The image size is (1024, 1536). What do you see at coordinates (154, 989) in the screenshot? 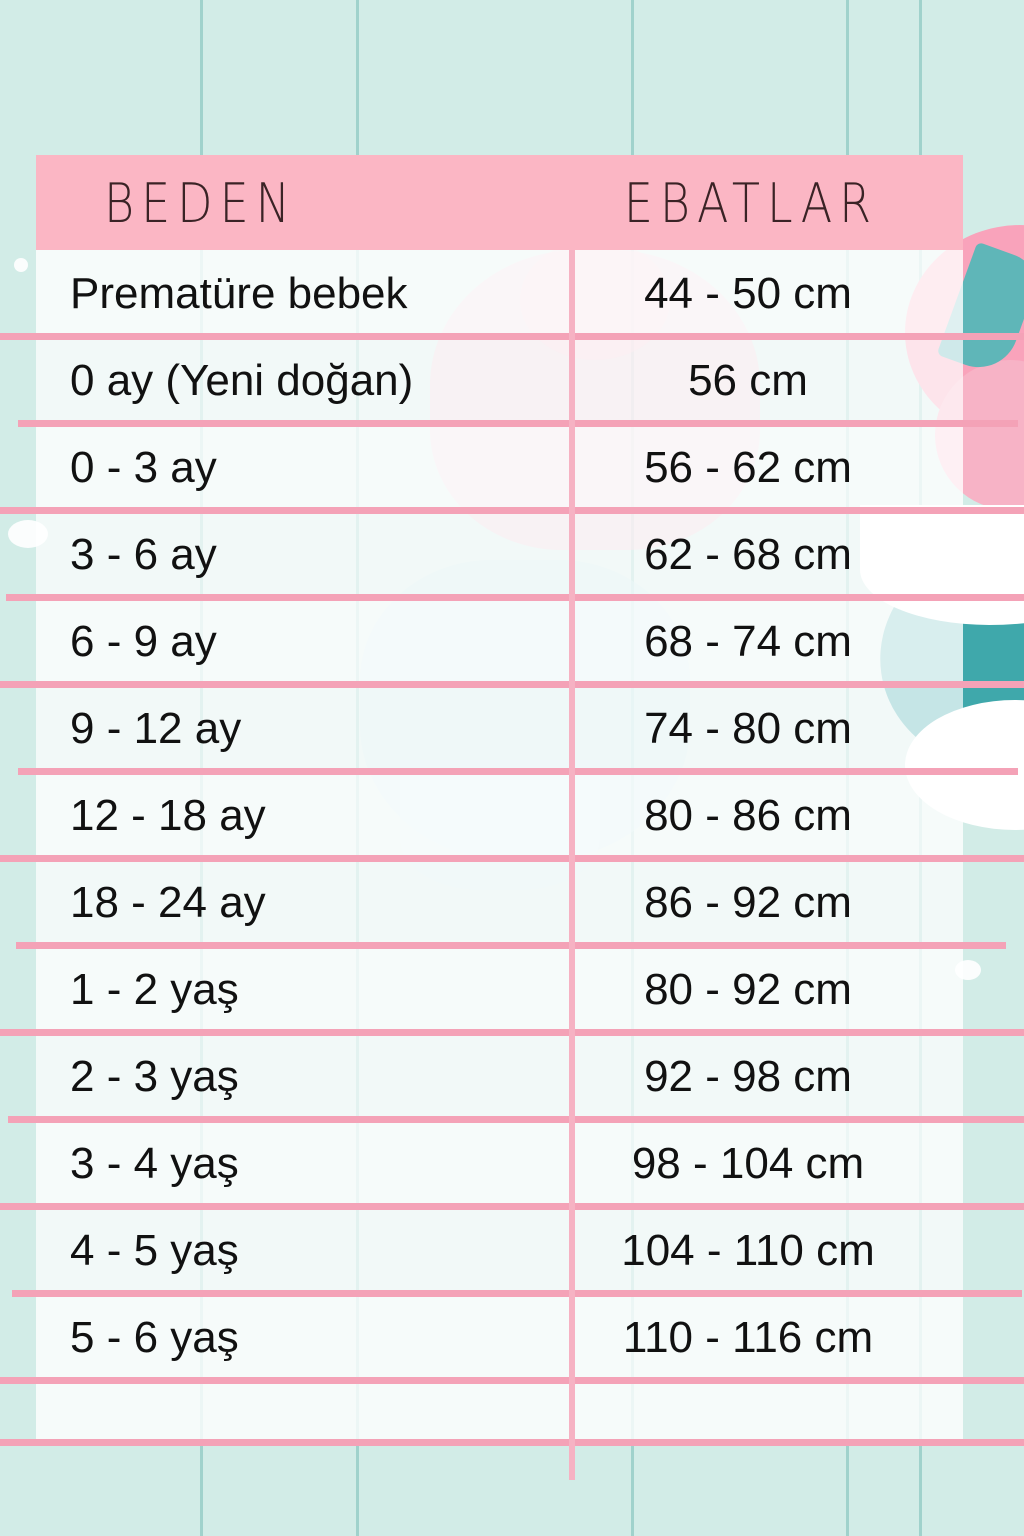
I see `cell-size: 1 - 2 yaş` at bounding box center [154, 989].